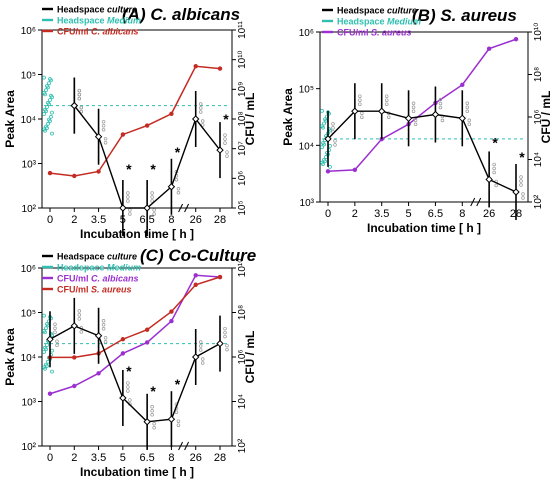 The height and width of the screenshot is (482, 550). What do you see at coordinates (377, 11) in the screenshot?
I see `legend-label: Headspace culture` at bounding box center [377, 11].